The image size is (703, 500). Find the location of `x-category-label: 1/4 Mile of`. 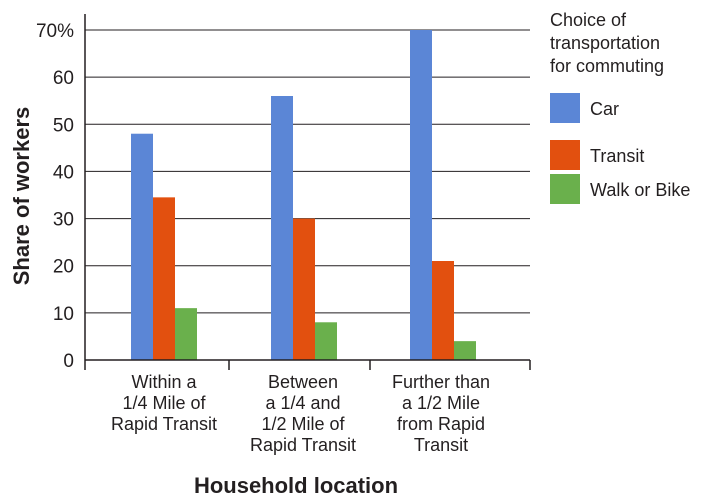

x-category-label: 1/4 Mile of is located at coordinates (164, 403).